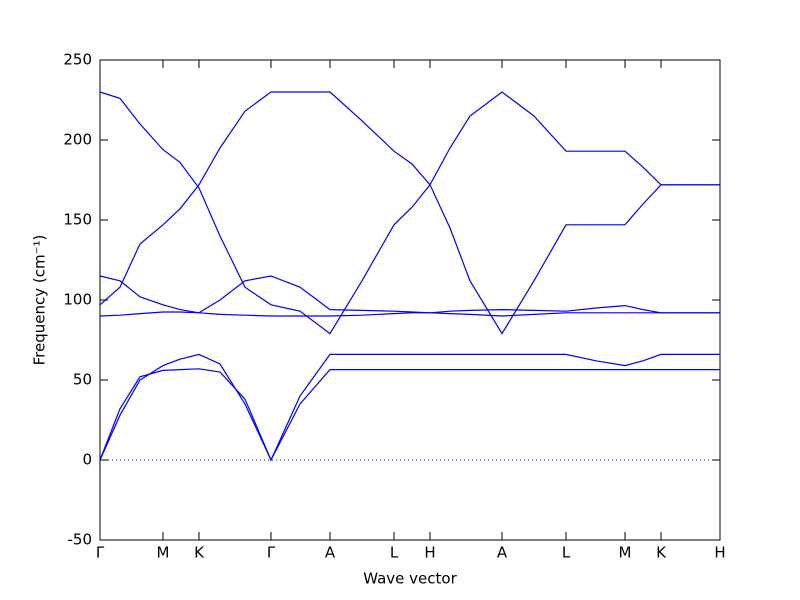 Image resolution: width=800 pixels, height=600 pixels. Describe the element at coordinates (77, 60) in the screenshot. I see `y-tick-label: 250` at that location.